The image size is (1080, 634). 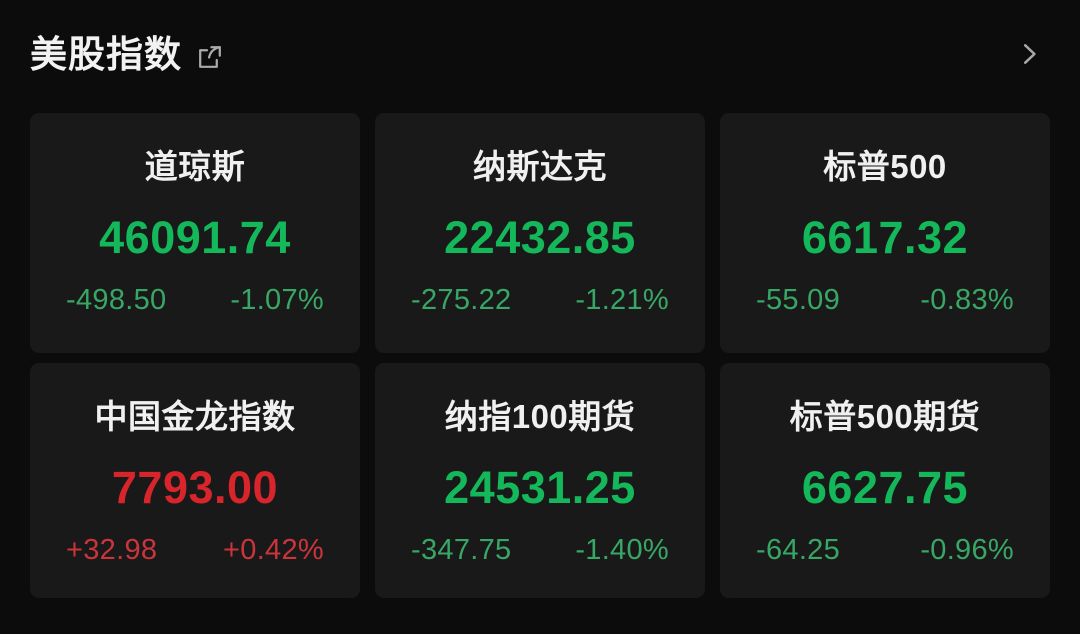 What do you see at coordinates (195, 300) in the screenshot?
I see `index-delta-row: -498.50 -1.07%` at bounding box center [195, 300].